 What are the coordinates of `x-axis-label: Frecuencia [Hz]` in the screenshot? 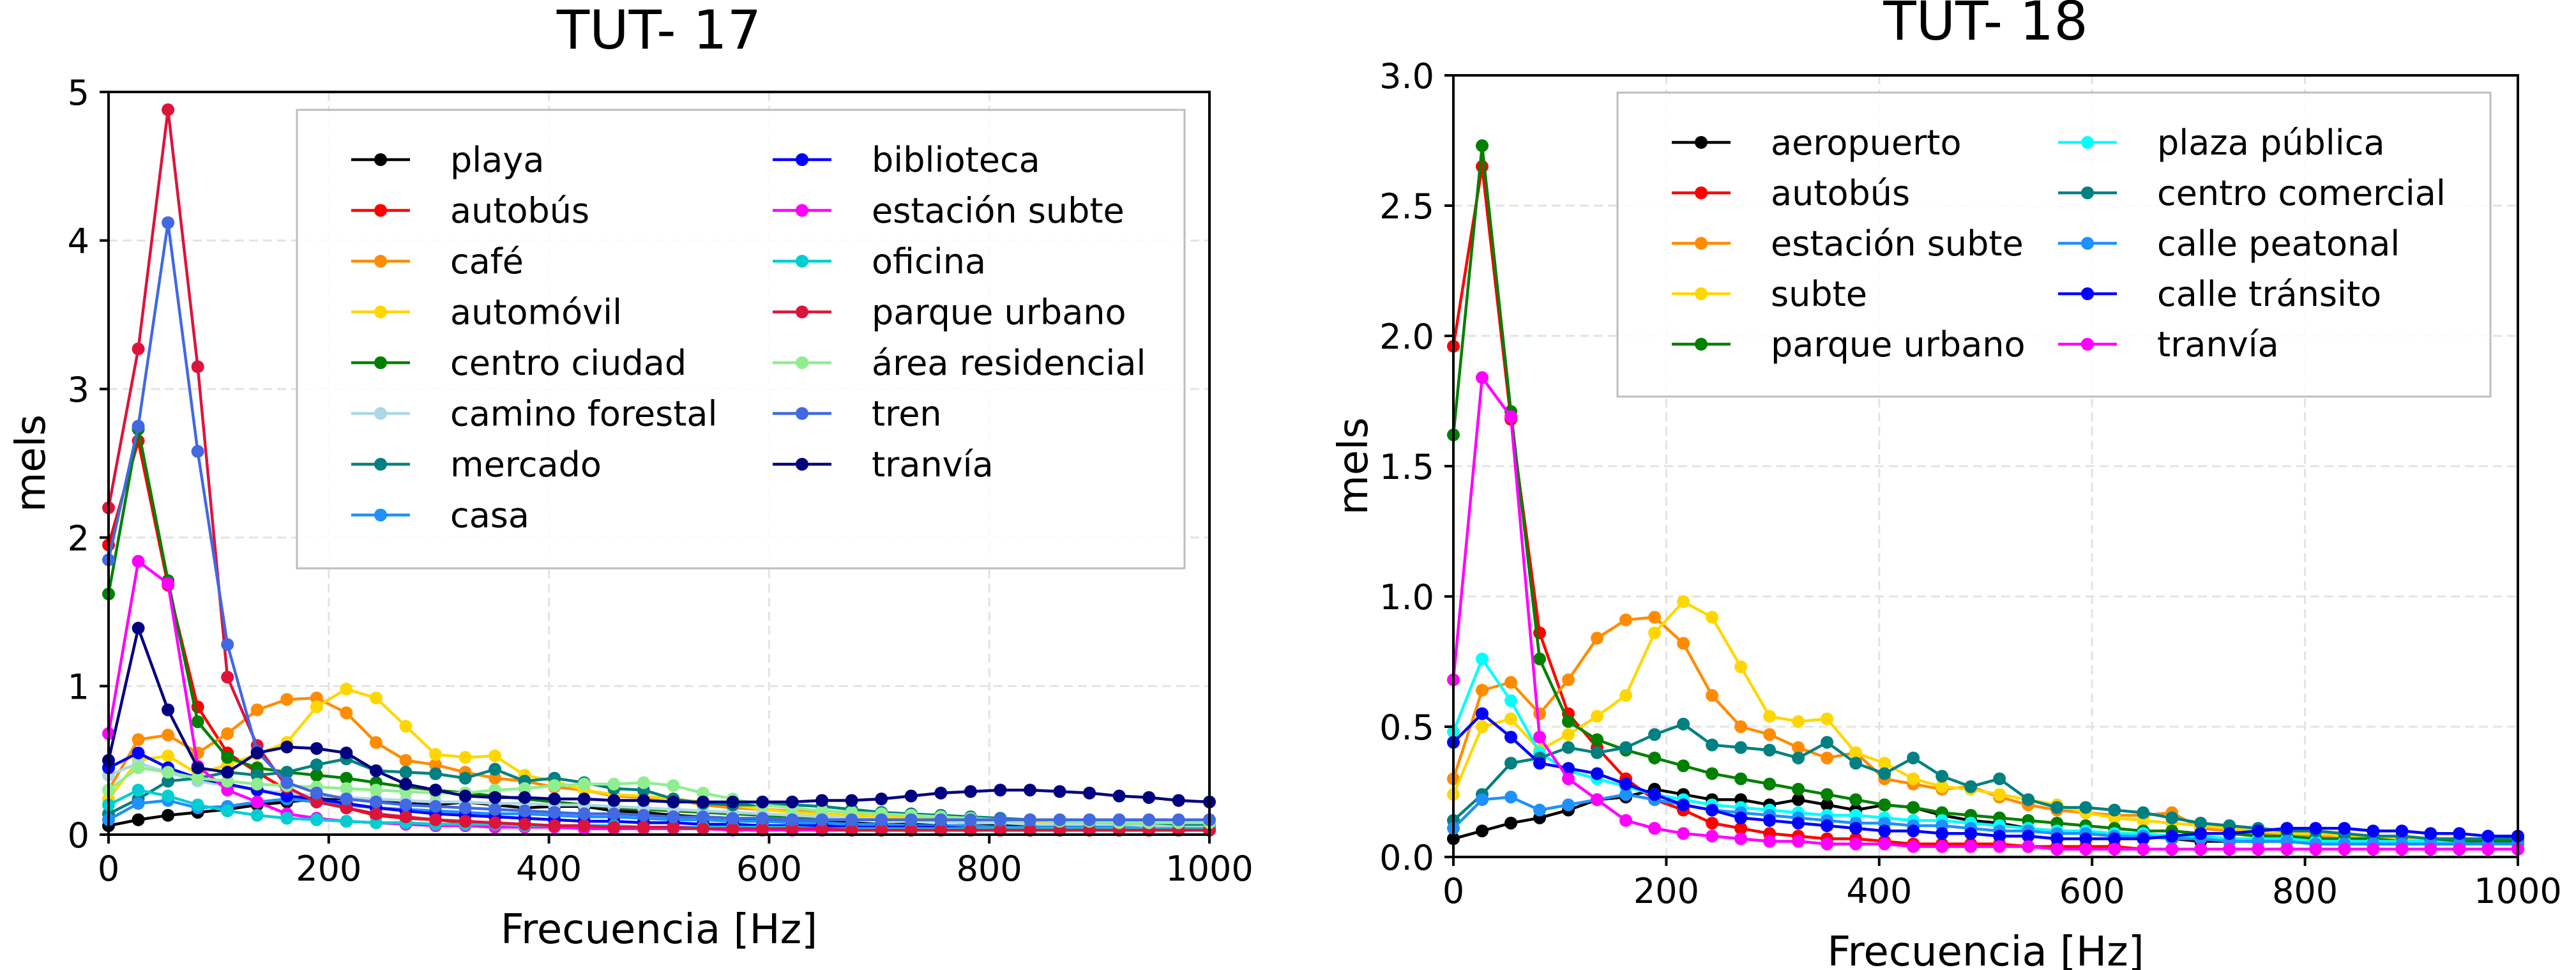 It's located at (1986, 949).